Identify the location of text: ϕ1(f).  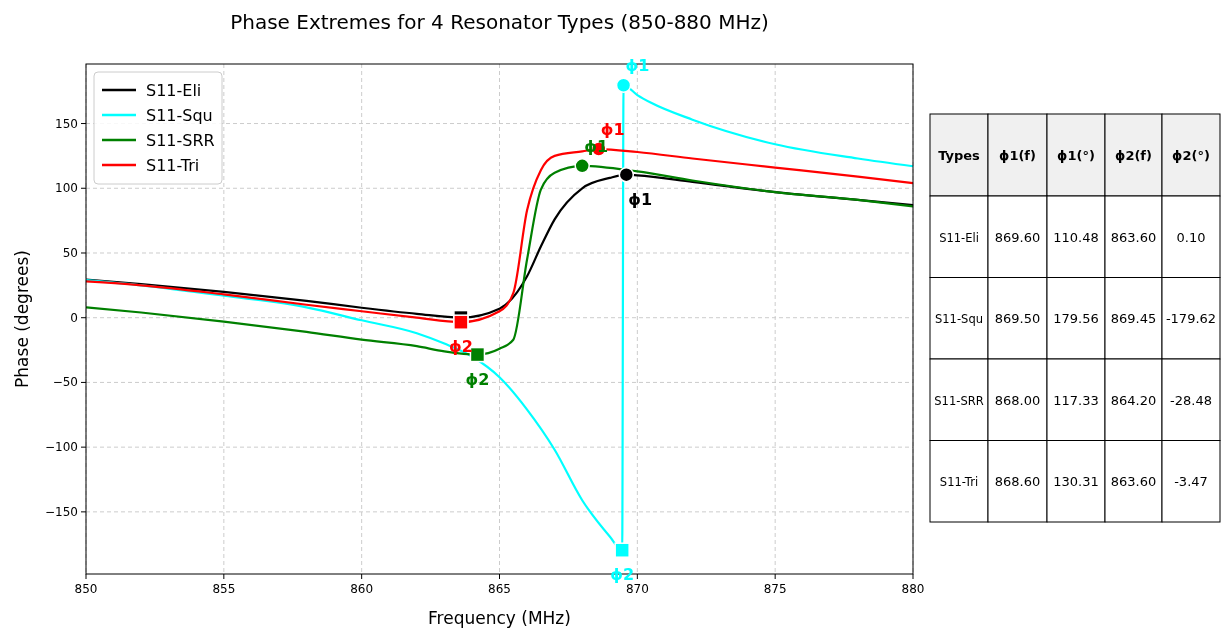
(1017, 155).